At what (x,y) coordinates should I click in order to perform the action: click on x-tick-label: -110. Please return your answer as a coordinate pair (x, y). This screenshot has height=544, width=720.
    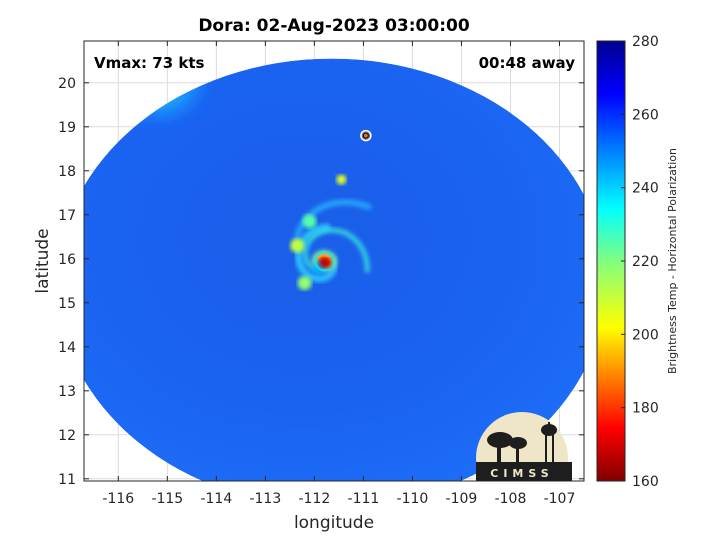
    Looking at the image, I should click on (413, 499).